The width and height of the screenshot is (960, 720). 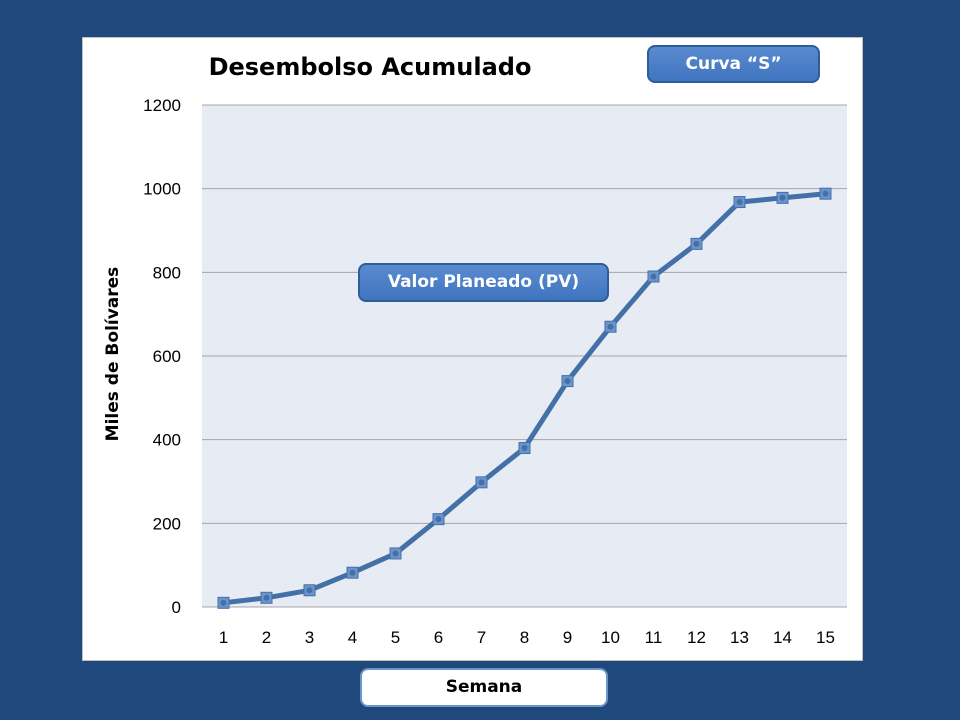 I want to click on x-tick-label: 11, so click(x=654, y=637).